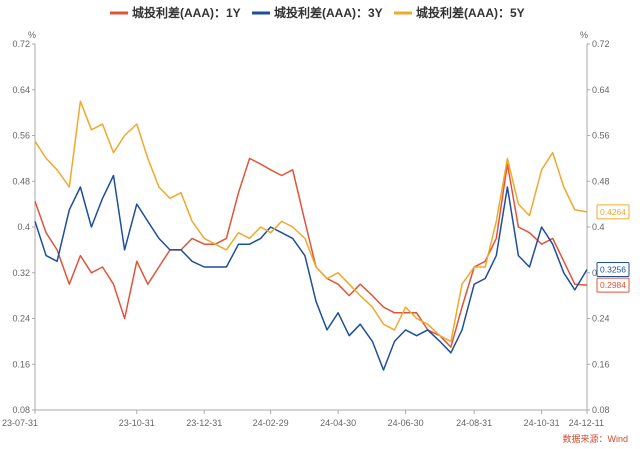  Describe the element at coordinates (21, 319) in the screenshot. I see `y-tick-label-left: 0.24` at that location.